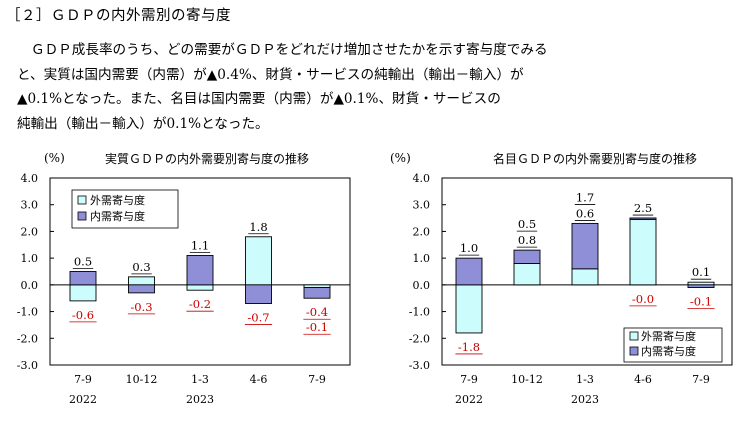 The image size is (743, 438). I want to click on paragraph-line: と、実質は国内需要（内需）が▲0.4%、財貨・サービスの純輸出（輸出－輸入）が, so click(270, 74).